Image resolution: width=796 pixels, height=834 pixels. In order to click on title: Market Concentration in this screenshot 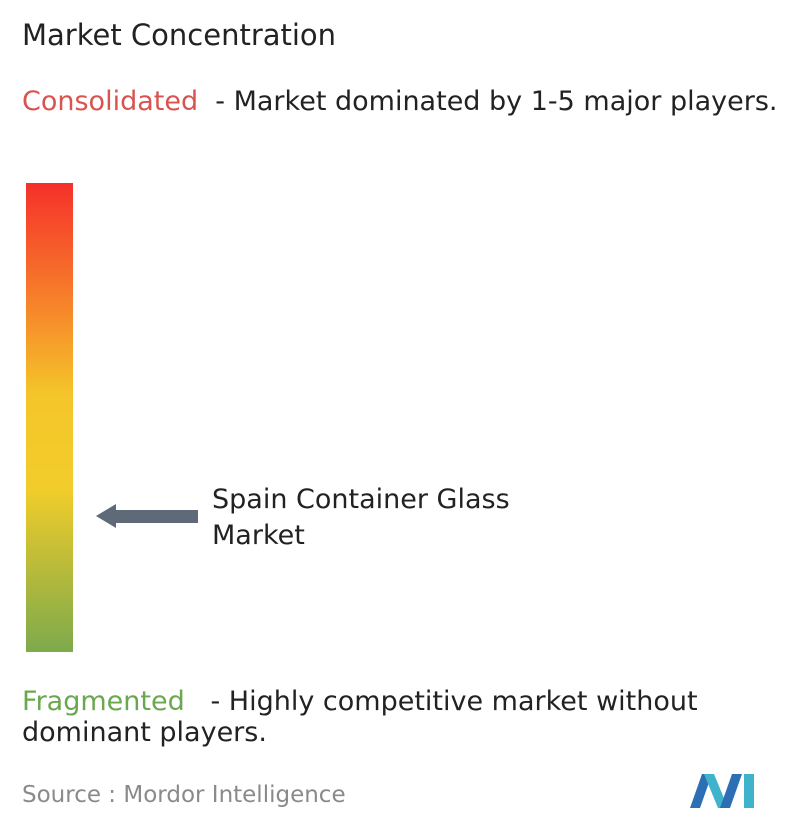, I will do `click(179, 35)`.